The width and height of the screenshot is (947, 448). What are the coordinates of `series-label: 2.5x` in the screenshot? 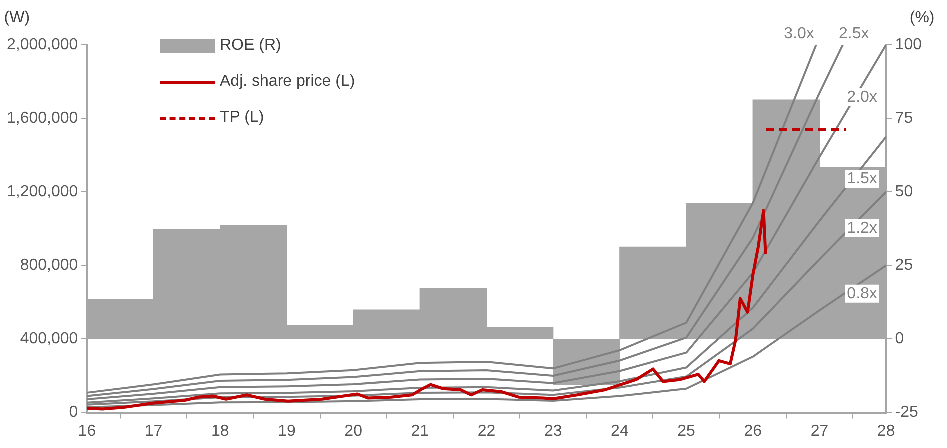 It's located at (854, 33).